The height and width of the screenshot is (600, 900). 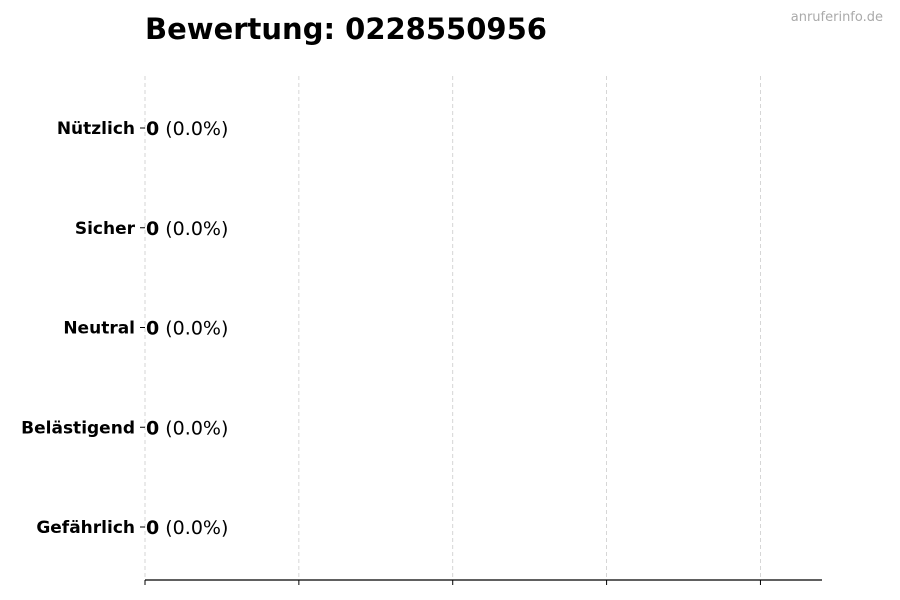 What do you see at coordinates (99, 329) in the screenshot?
I see `y-tick-label: Neutral` at bounding box center [99, 329].